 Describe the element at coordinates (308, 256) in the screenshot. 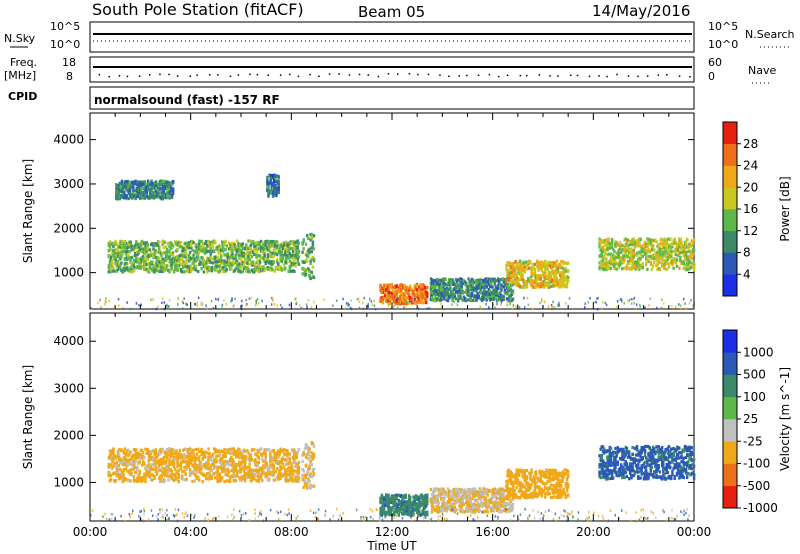

I see `echo-region` at that location.